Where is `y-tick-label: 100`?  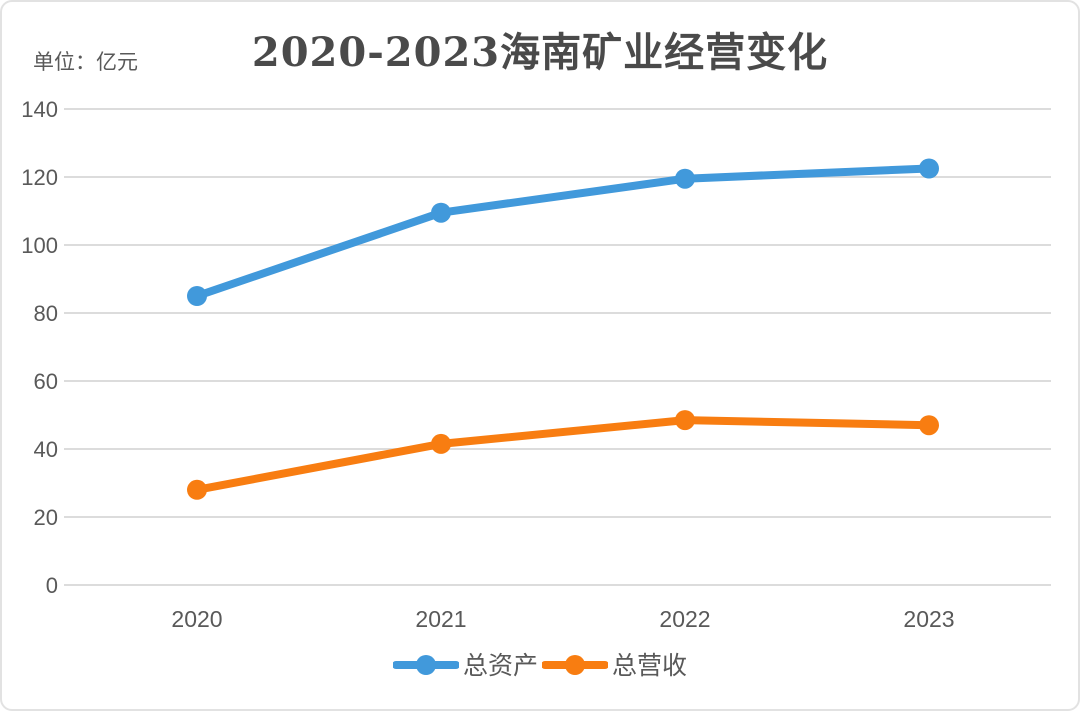 y-tick-label: 100 is located at coordinates (39, 245).